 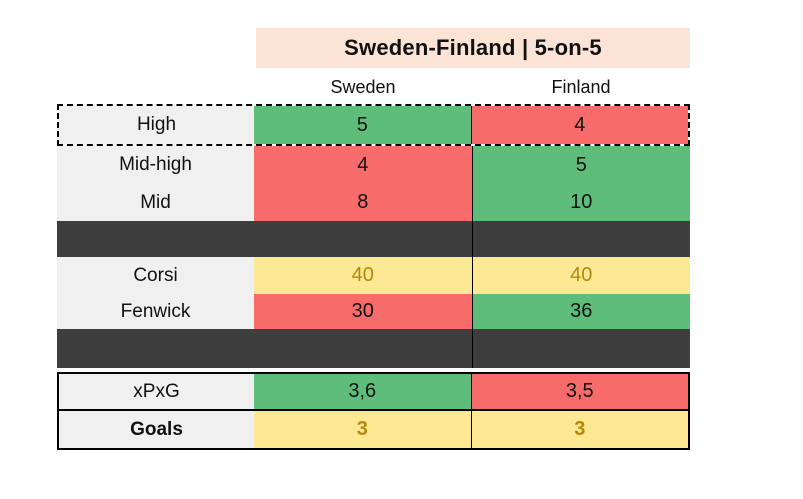 I want to click on table-row-xpxg: xPxG 3,6 3,5, so click(x=373, y=391).